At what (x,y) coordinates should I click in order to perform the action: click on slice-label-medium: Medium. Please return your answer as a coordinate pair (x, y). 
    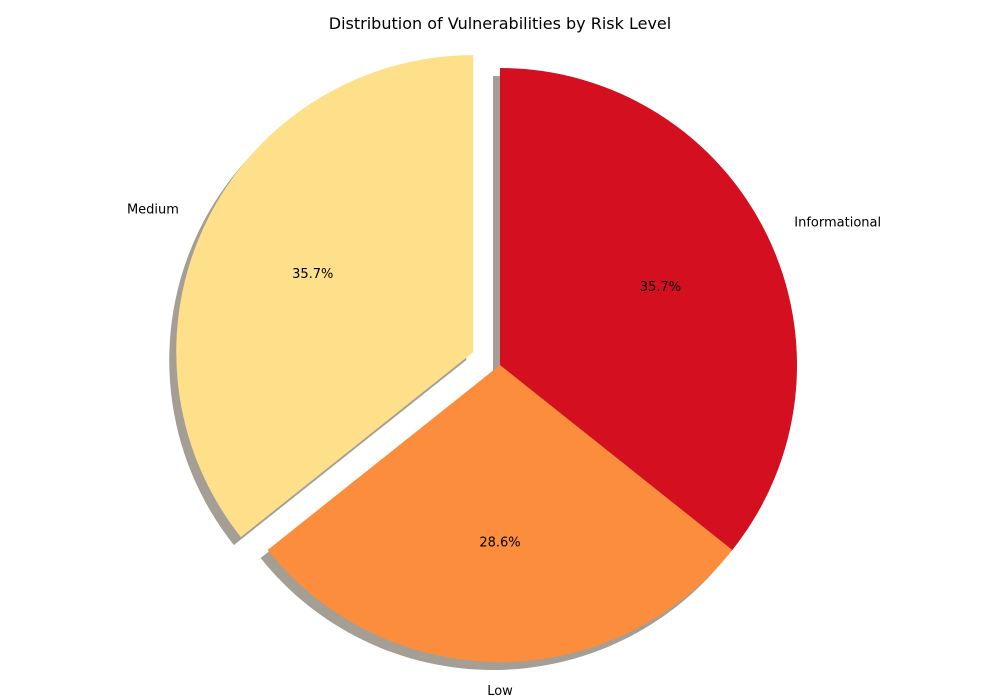
    Looking at the image, I should click on (153, 210).